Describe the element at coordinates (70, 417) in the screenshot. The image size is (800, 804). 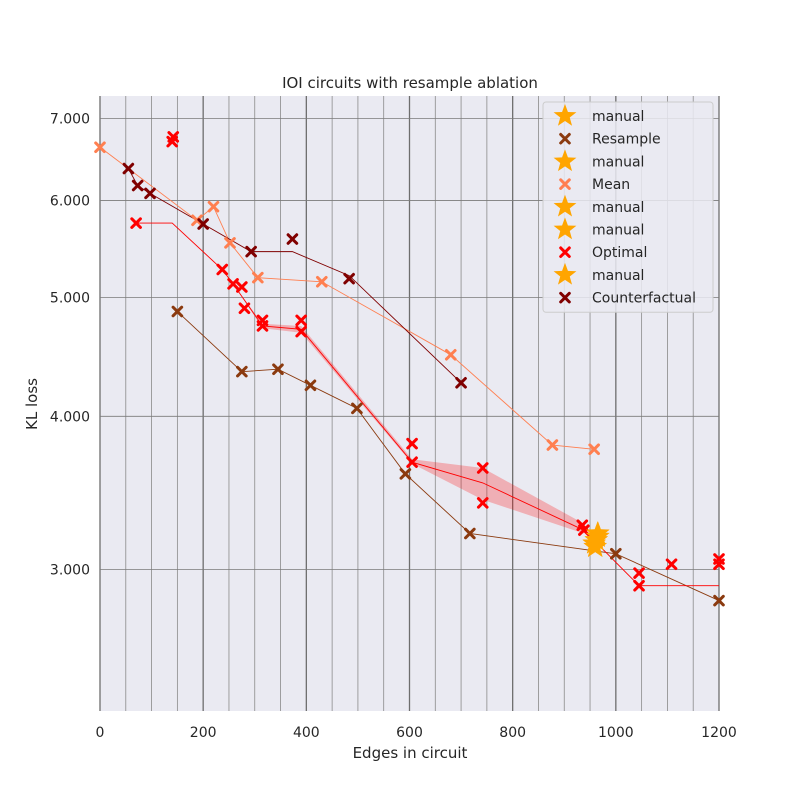
I see `y-tick-label: 4.000` at that location.